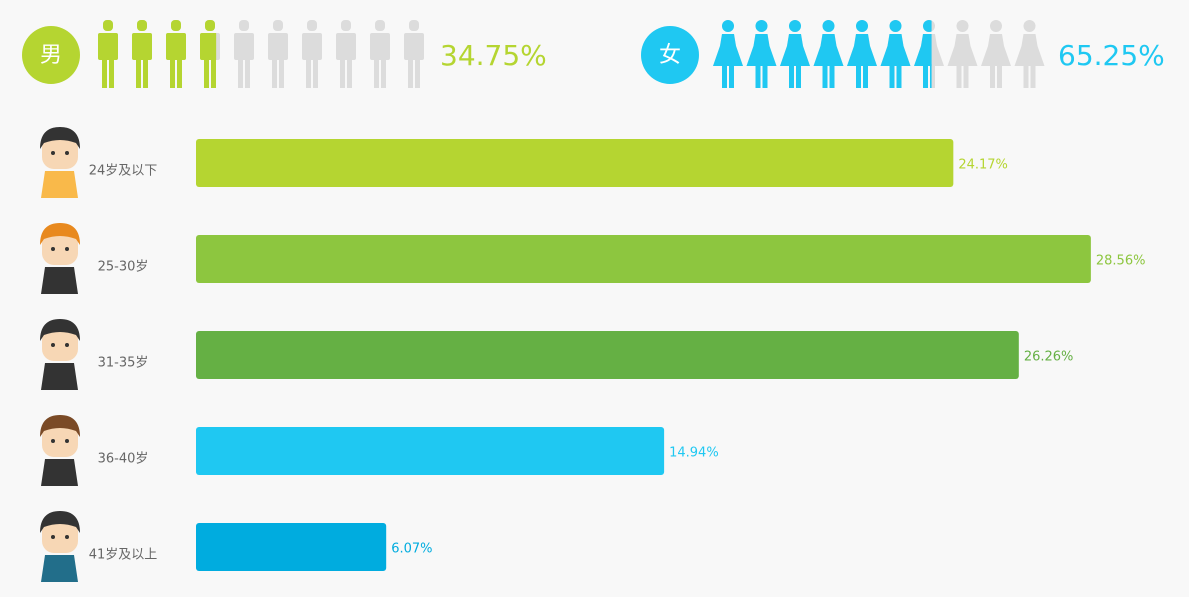 Image resolution: width=1189 pixels, height=597 pixels. Describe the element at coordinates (123, 363) in the screenshot. I see `category-label: 31-35岁` at that location.